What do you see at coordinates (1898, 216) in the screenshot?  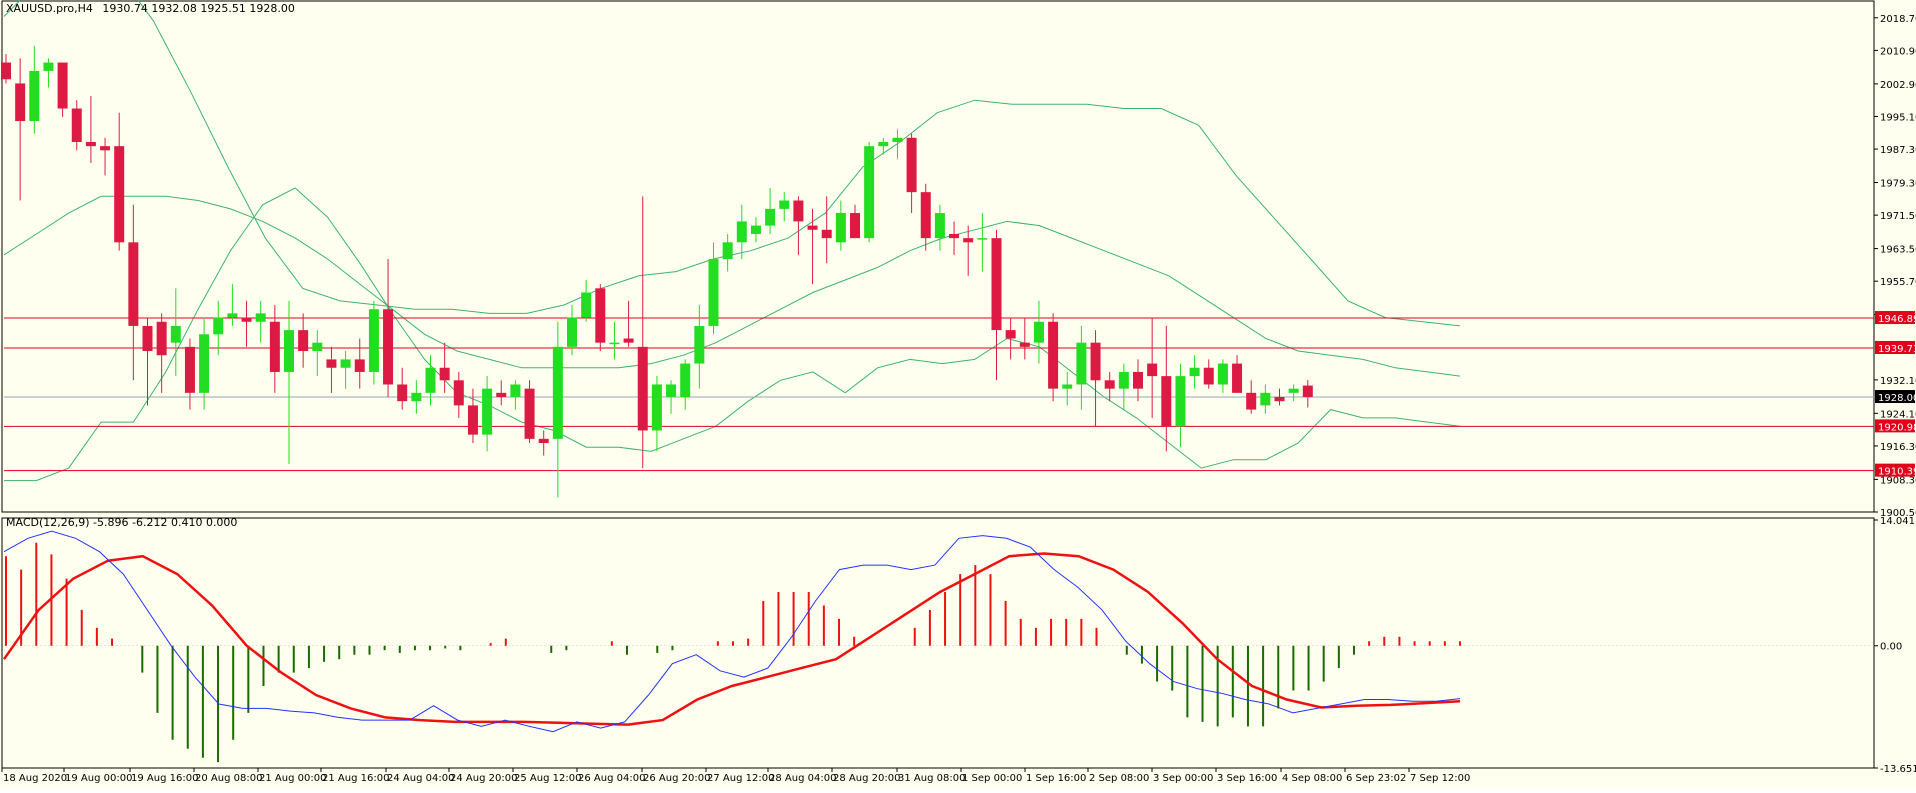 I see `price-axis-label: 1971.50` at bounding box center [1898, 216].